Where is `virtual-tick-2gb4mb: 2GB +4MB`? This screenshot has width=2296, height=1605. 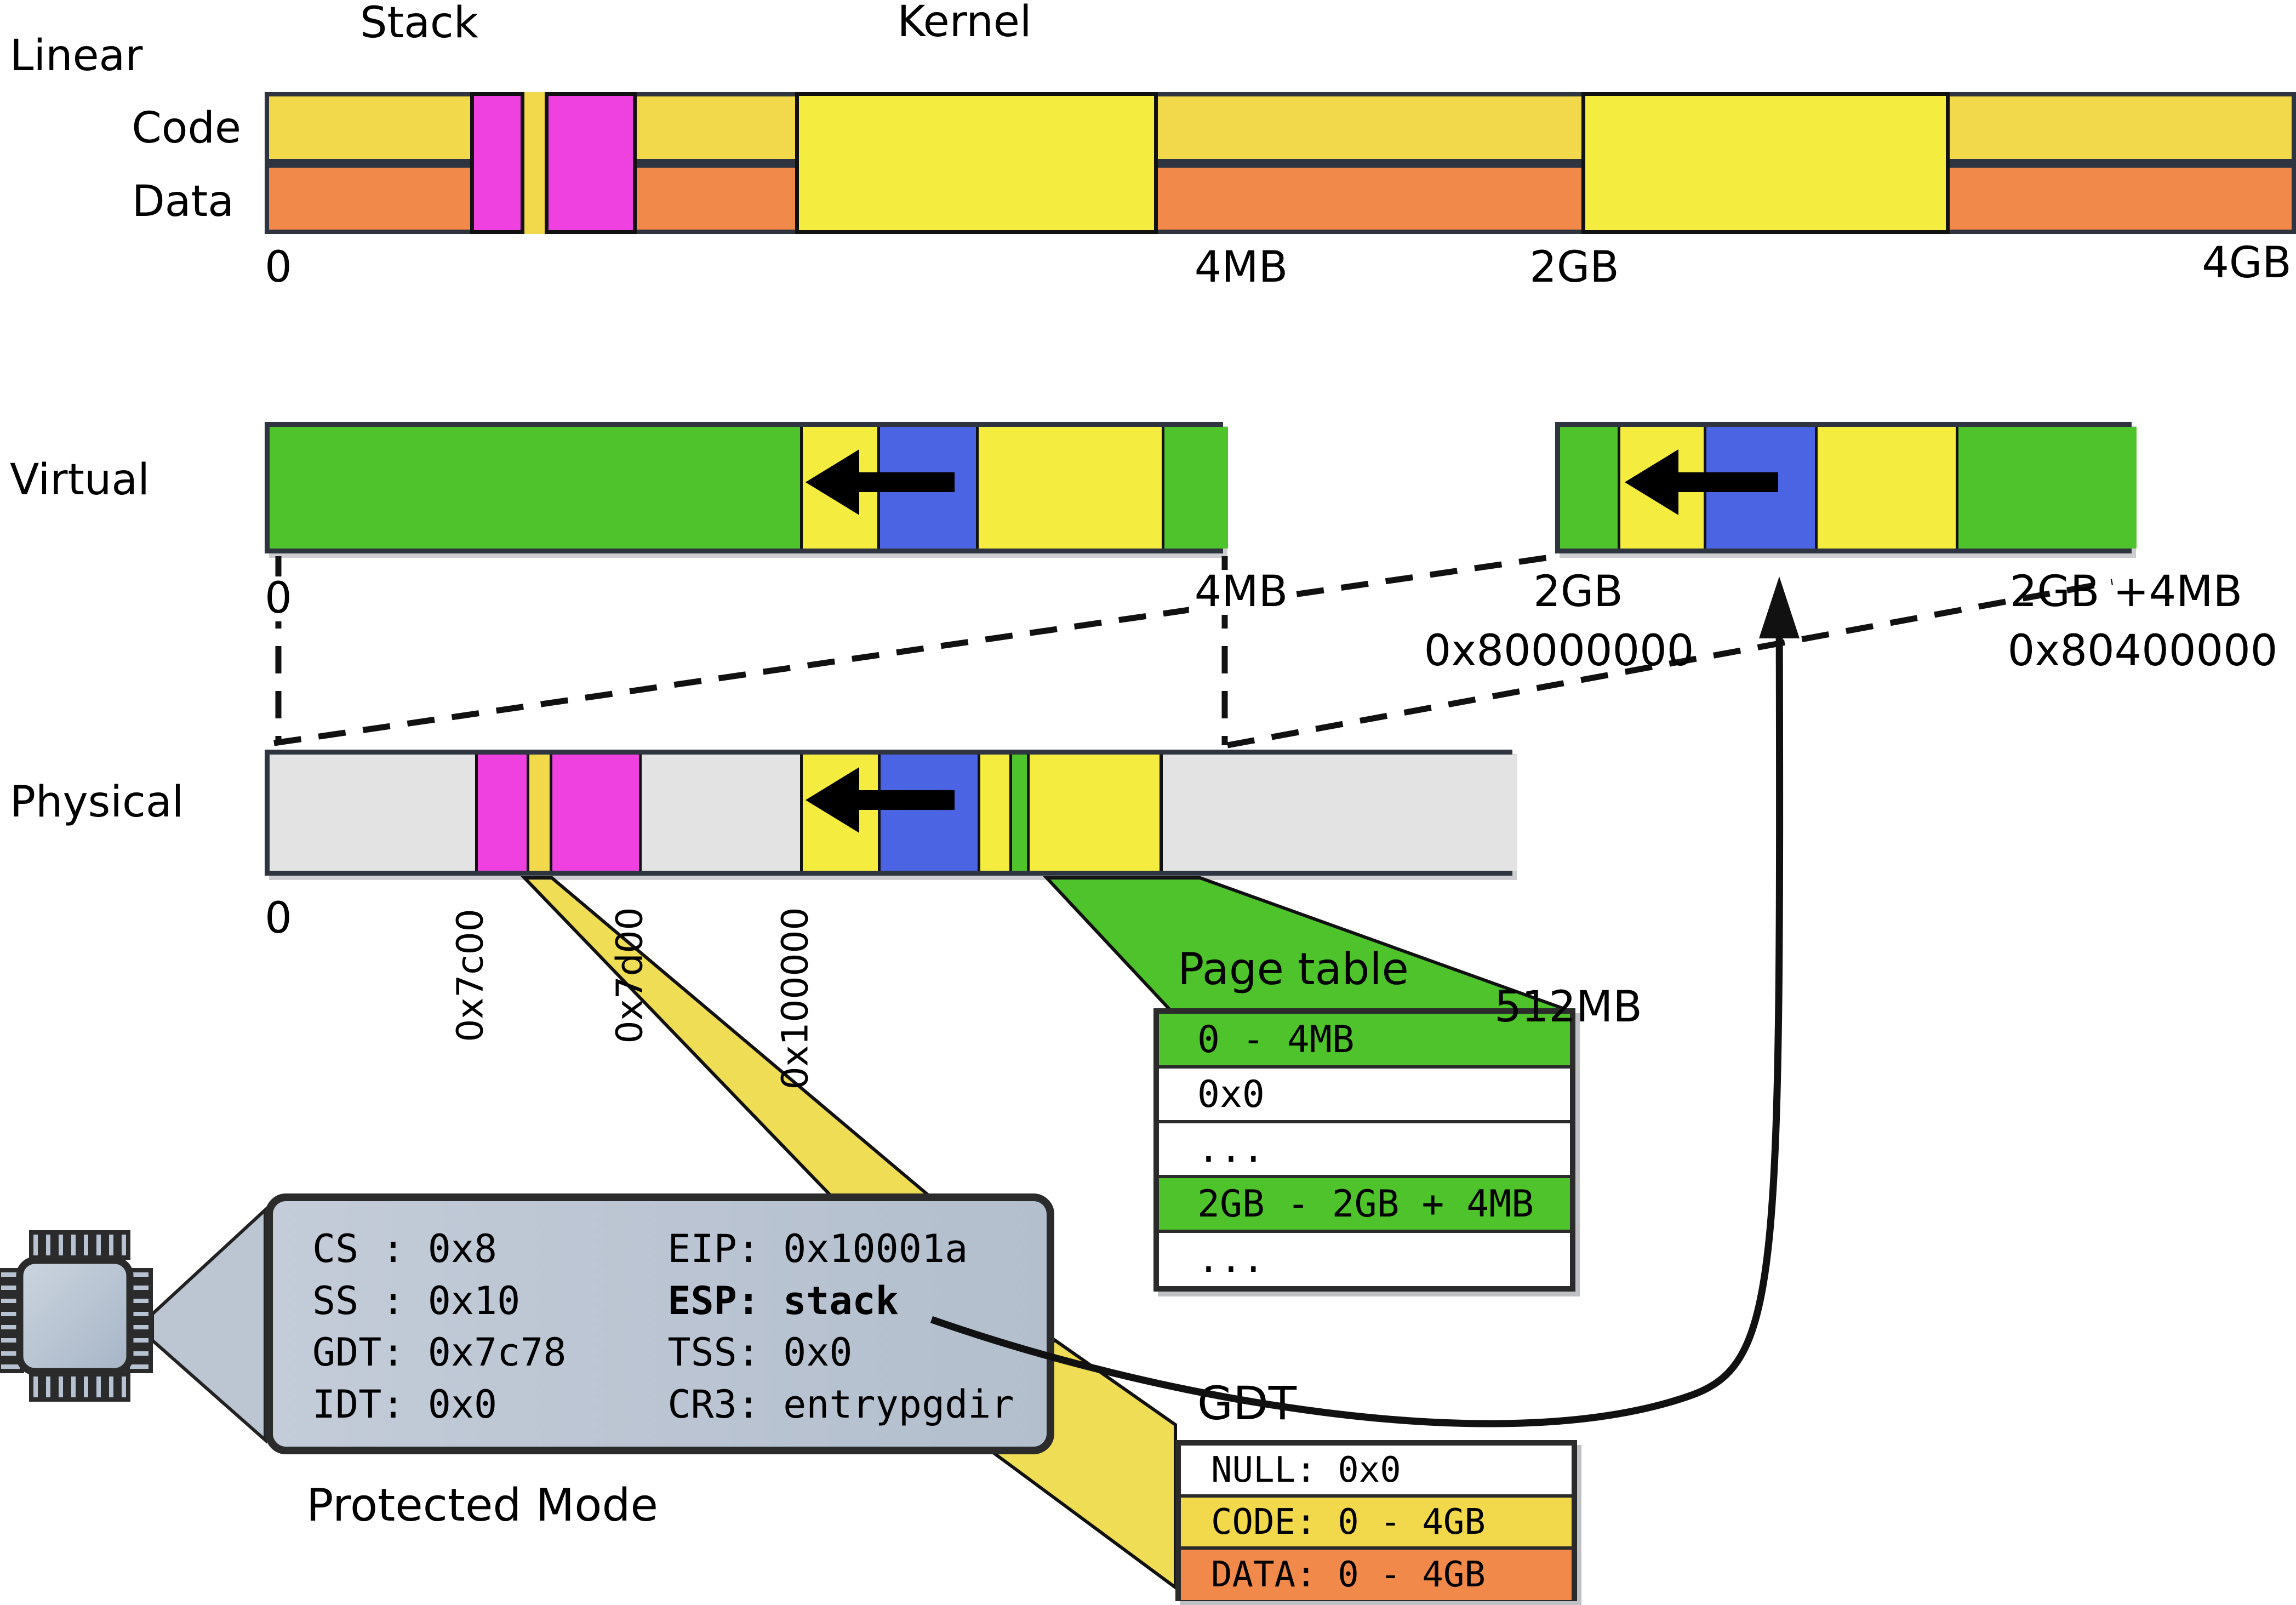 virtual-tick-2gb4mb: 2GB +4MB is located at coordinates (2126, 592).